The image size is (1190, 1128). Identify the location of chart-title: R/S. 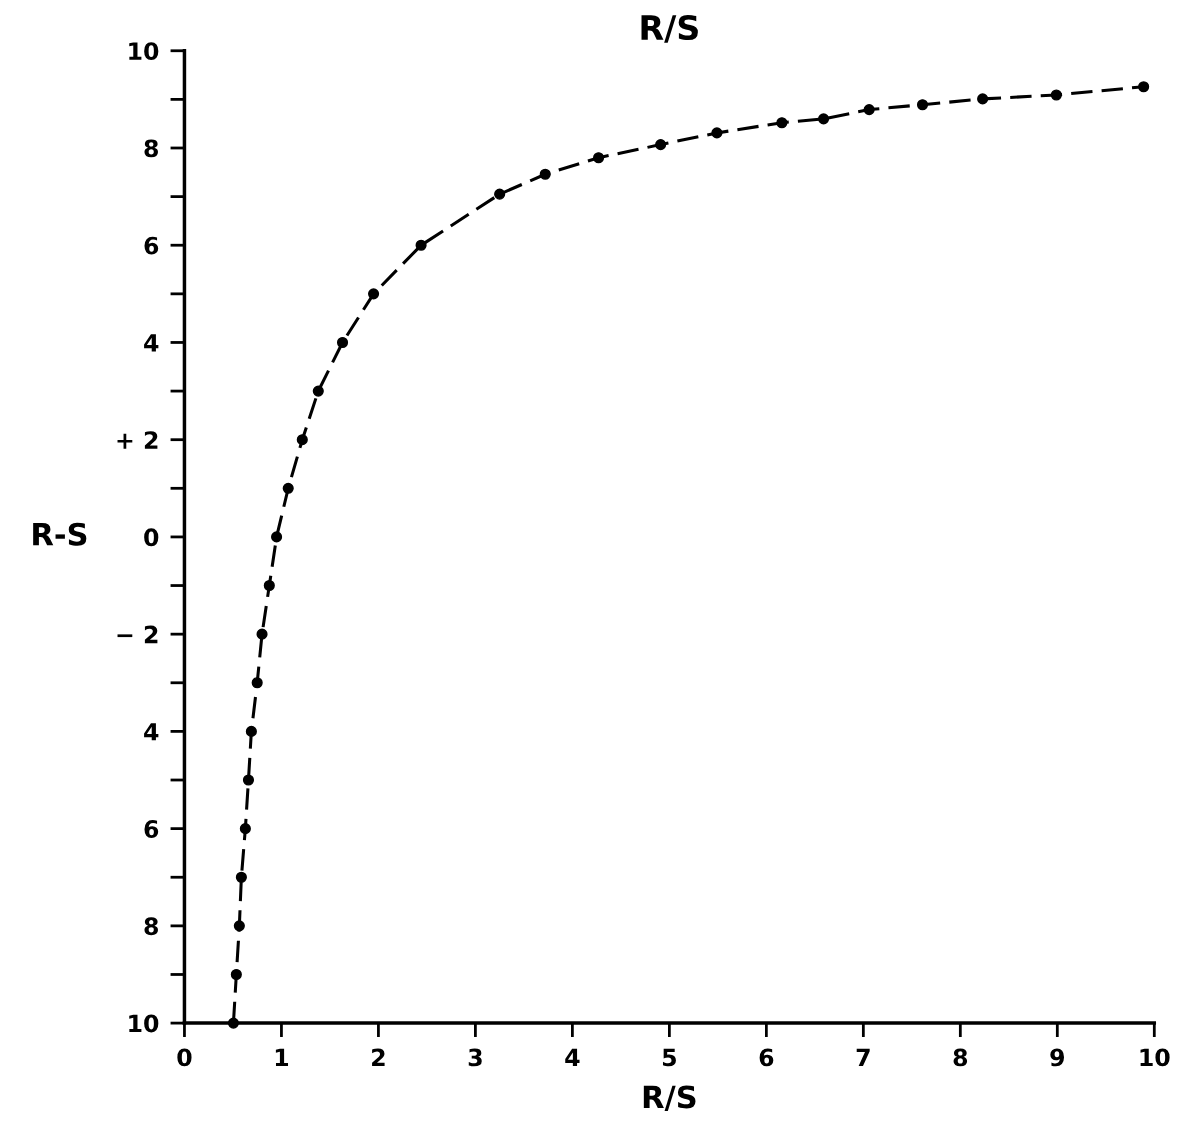
(669, 28).